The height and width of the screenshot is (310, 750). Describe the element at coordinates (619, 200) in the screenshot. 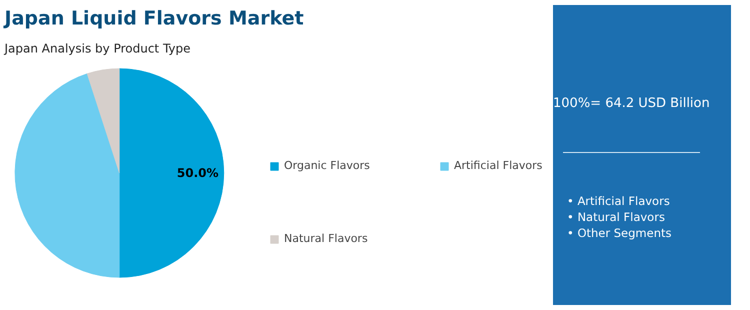

I see `text: • Artificial Flavors` at that location.